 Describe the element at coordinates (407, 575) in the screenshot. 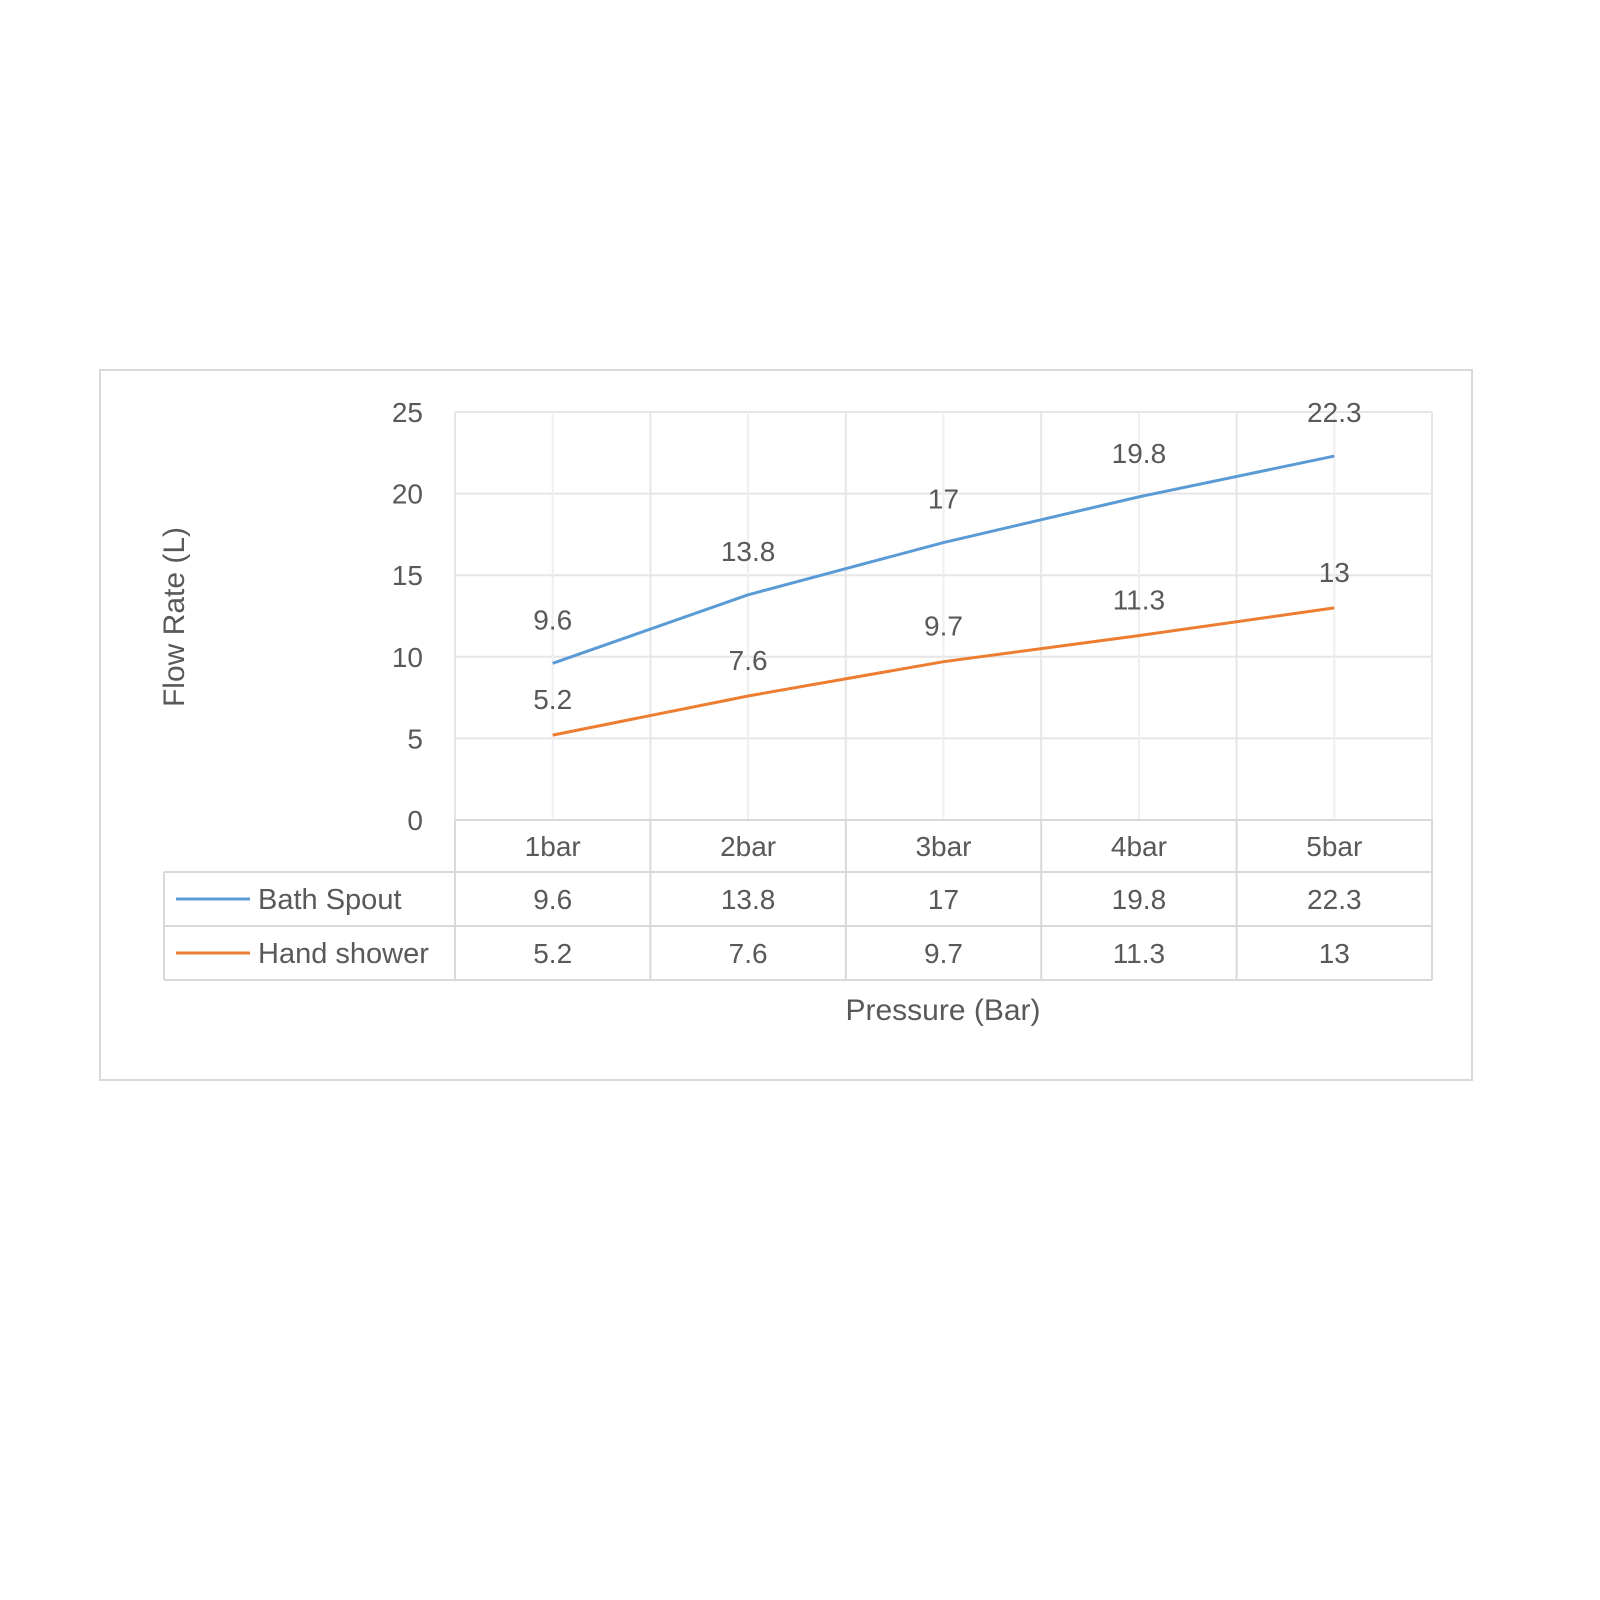

I see `y-tick-label: 15` at that location.